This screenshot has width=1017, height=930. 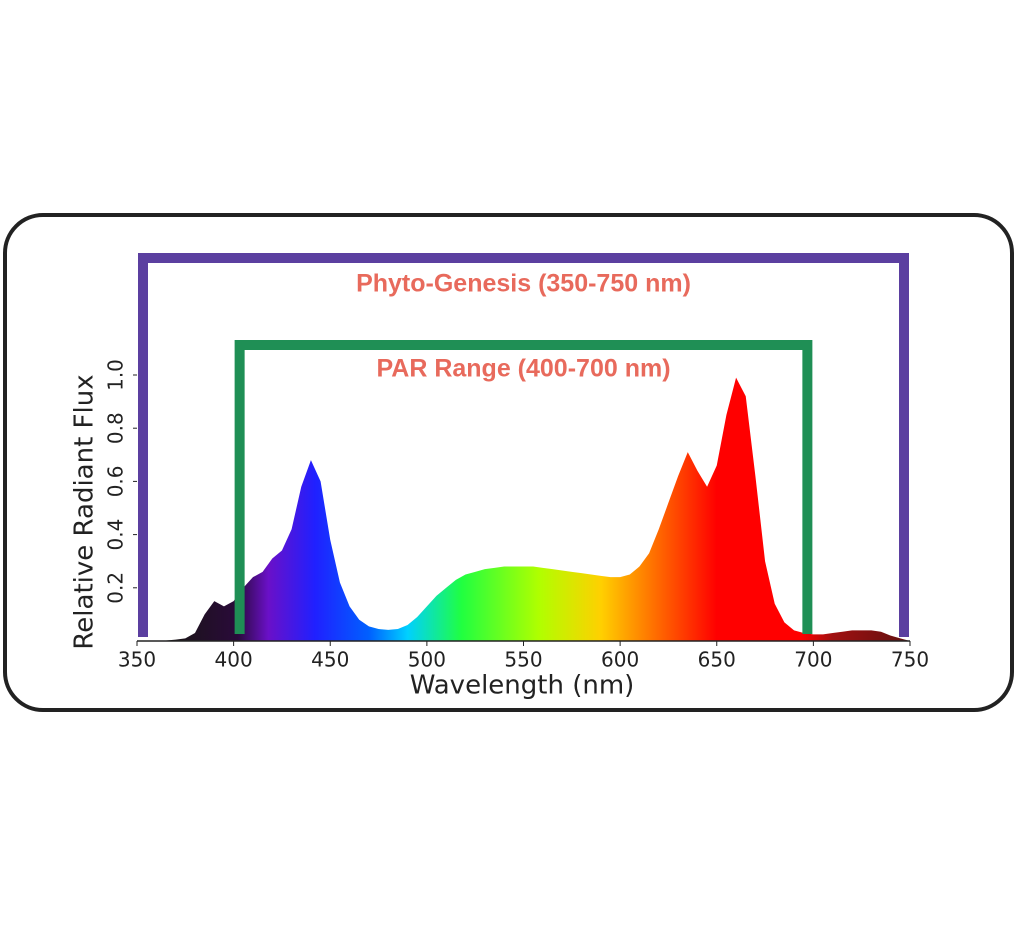 What do you see at coordinates (85, 511) in the screenshot?
I see `y-axis-title: Relative Radiant Flux` at bounding box center [85, 511].